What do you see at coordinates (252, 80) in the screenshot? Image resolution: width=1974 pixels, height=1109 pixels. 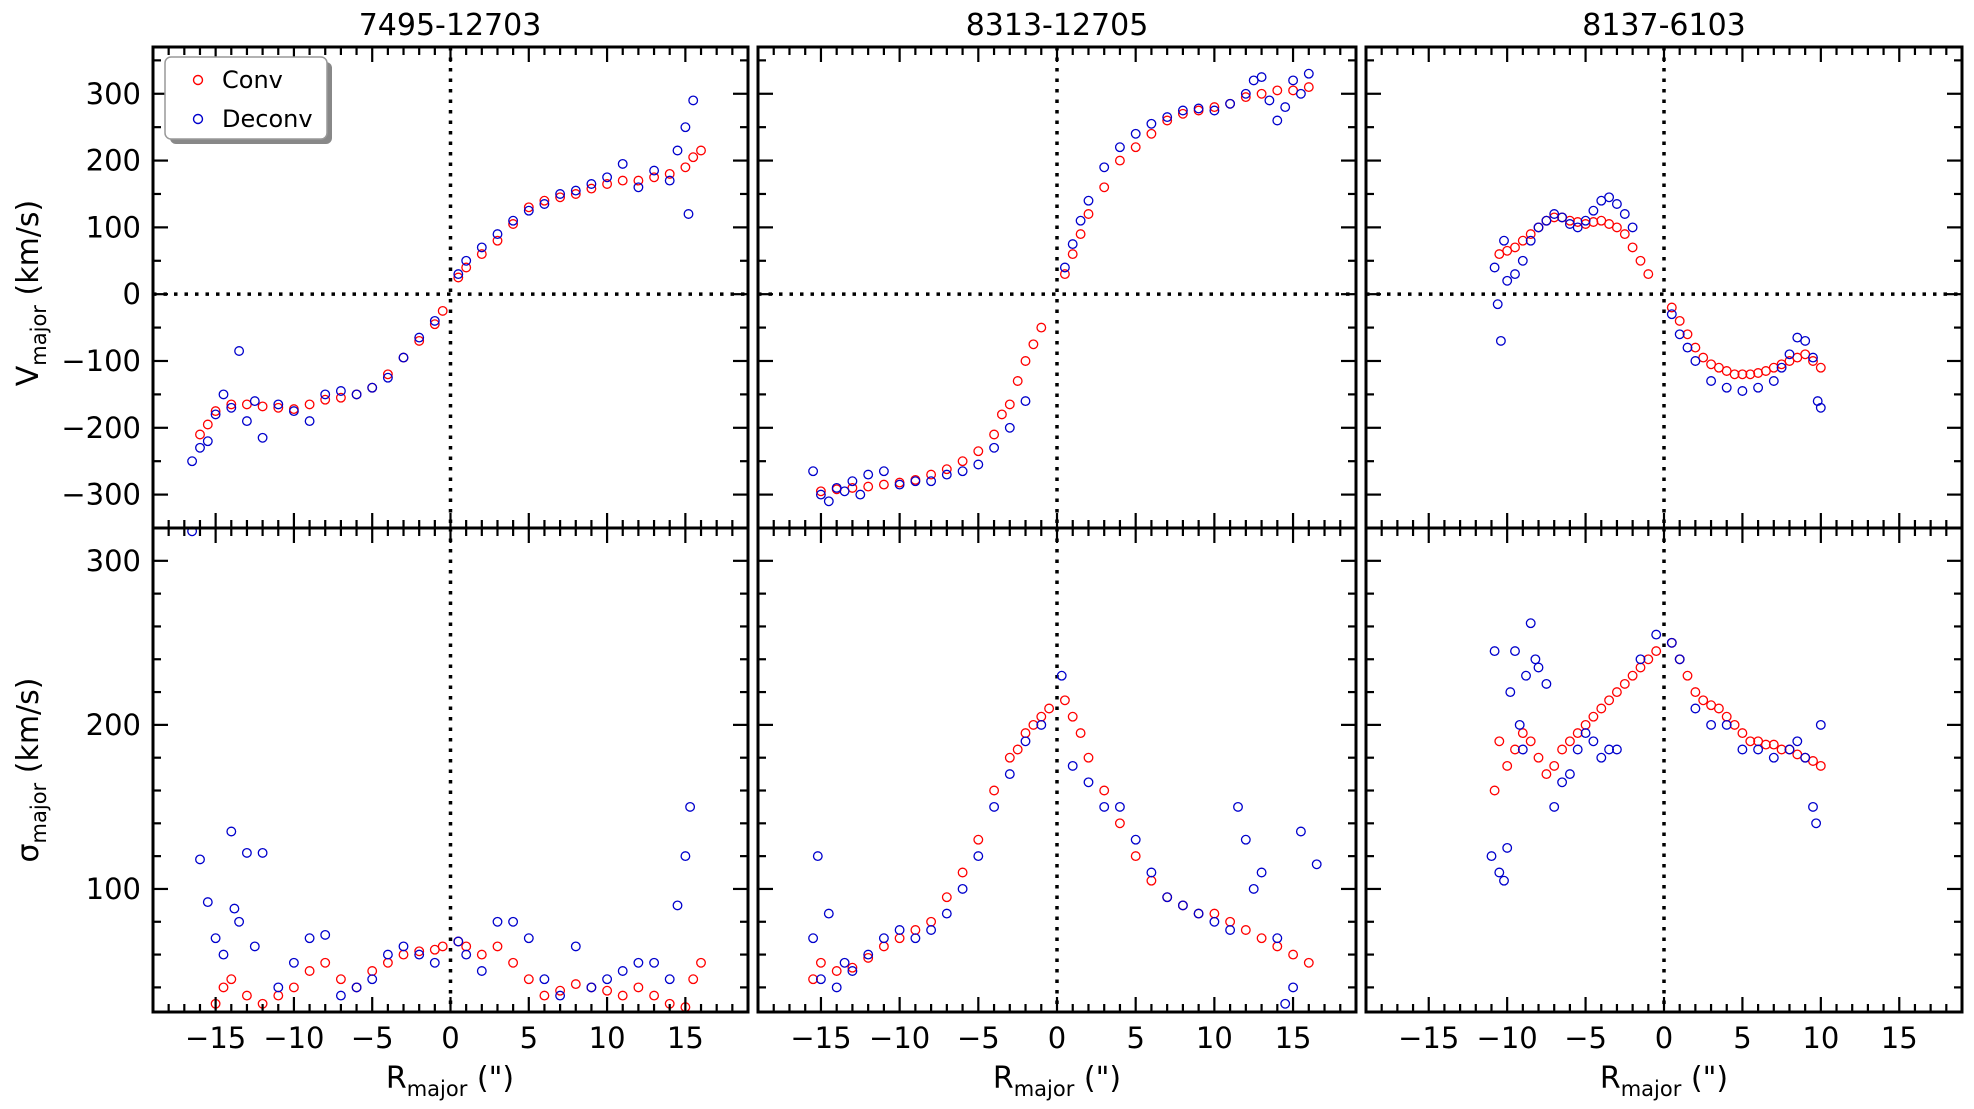 I see `legend-conv-label: Conv` at bounding box center [252, 80].